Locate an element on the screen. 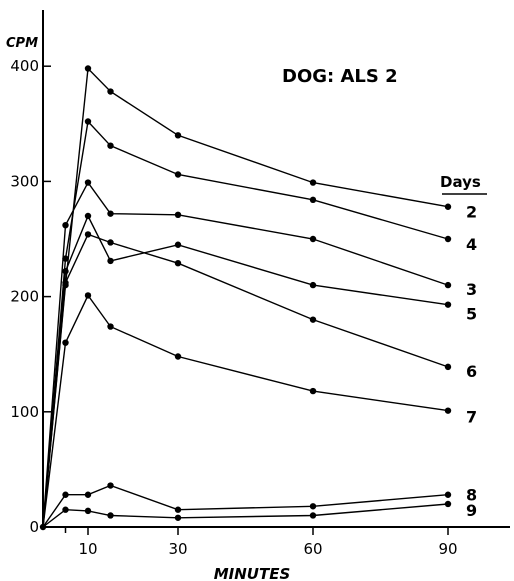  series-label-day-2: 2 is located at coordinates (471, 212).